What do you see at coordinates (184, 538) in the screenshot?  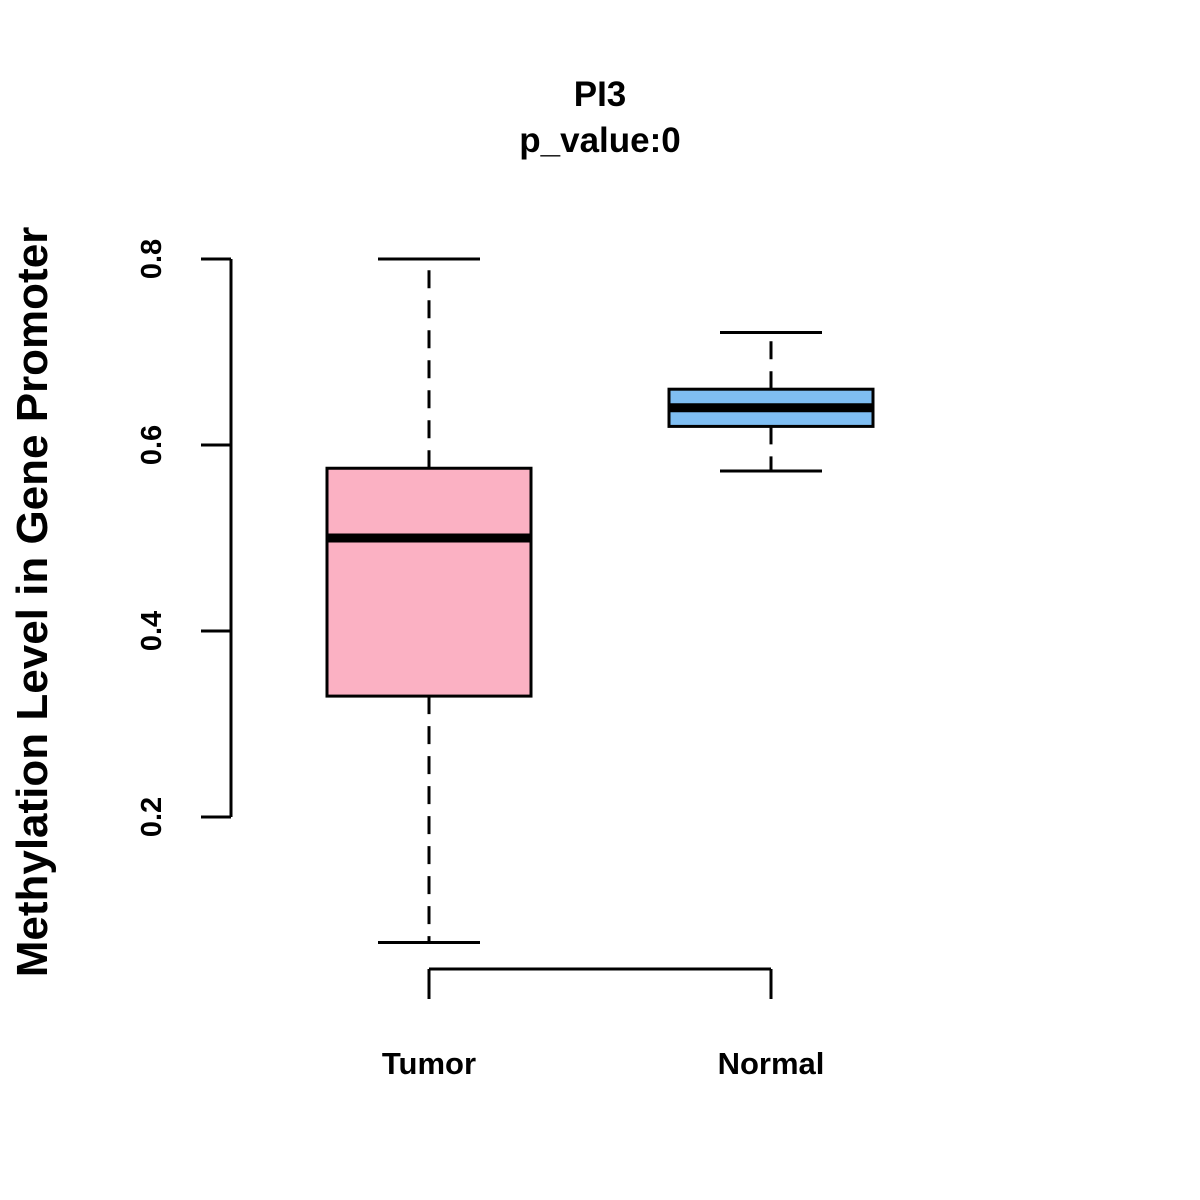 I see `y-axis: 0.2 0.4 0.6 0.8` at bounding box center [184, 538].